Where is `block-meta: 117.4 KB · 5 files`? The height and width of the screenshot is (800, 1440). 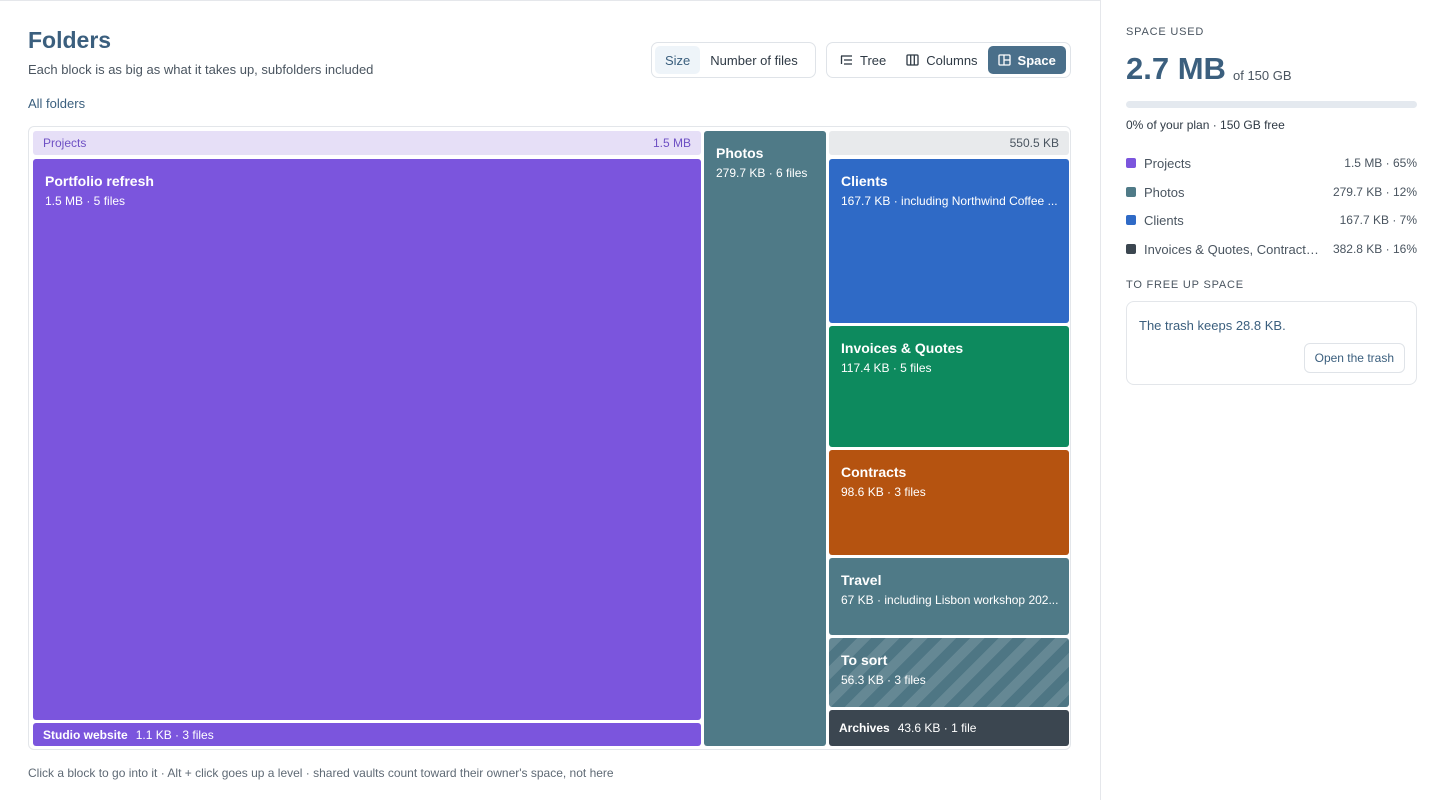 block-meta: 117.4 KB · 5 files is located at coordinates (886, 368).